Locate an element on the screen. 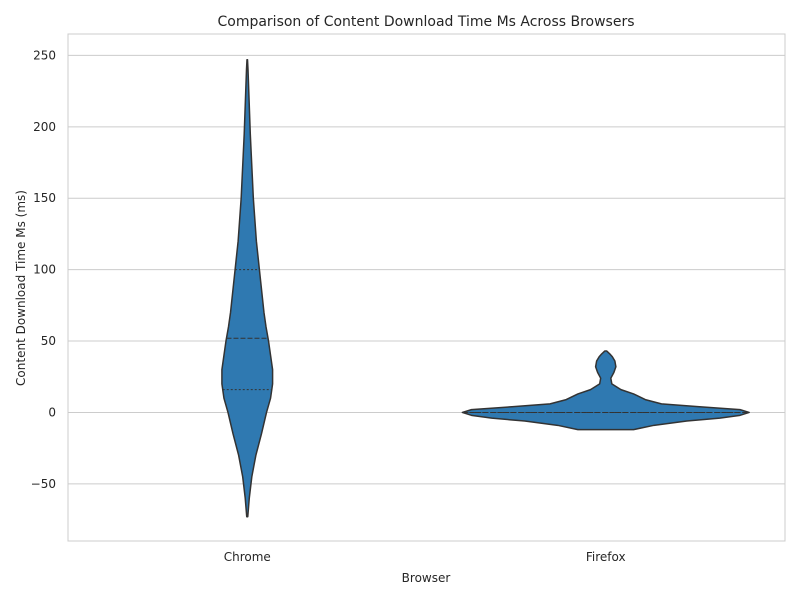 The height and width of the screenshot is (600, 800). x-tick-labels: Chrome Firefox is located at coordinates (425, 557).